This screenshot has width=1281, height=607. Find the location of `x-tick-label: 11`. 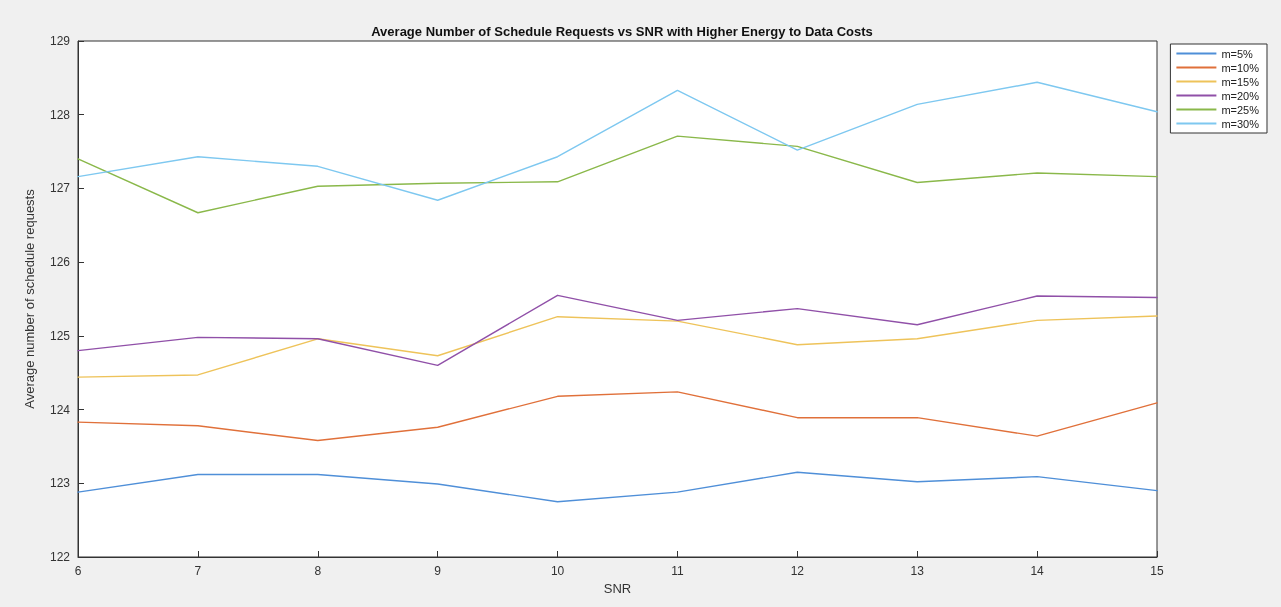

x-tick-label: 11 is located at coordinates (677, 571).